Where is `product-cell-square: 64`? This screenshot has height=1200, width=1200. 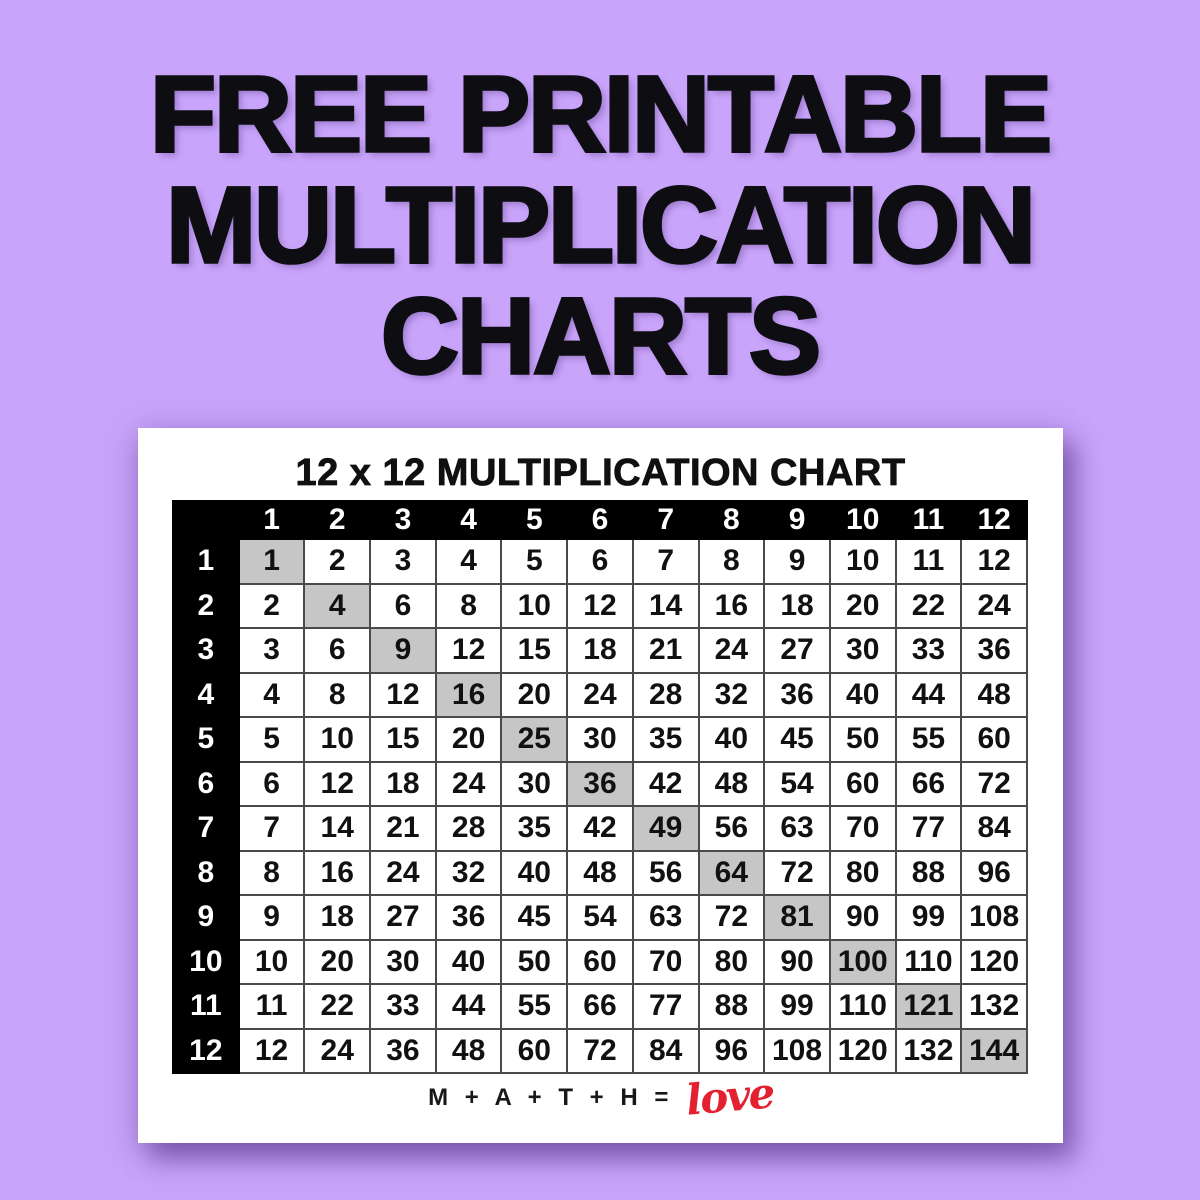
product-cell-square: 64 is located at coordinates (731, 872).